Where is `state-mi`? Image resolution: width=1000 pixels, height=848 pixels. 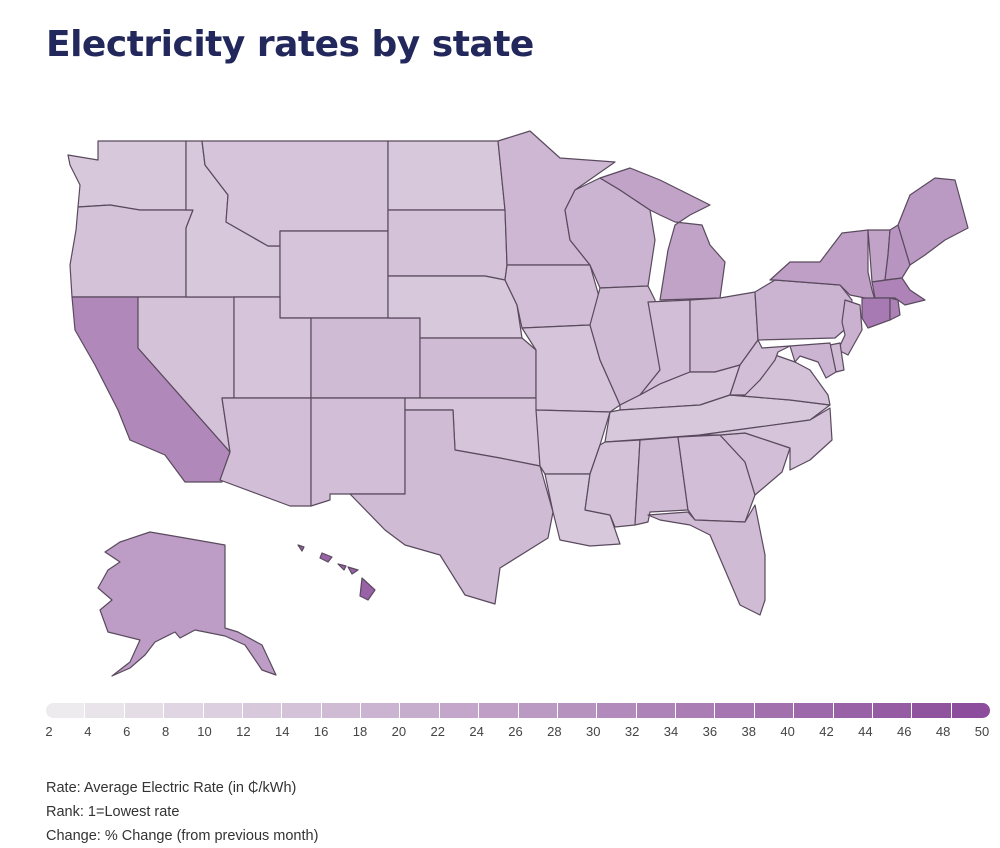 state-mi is located at coordinates (662, 234).